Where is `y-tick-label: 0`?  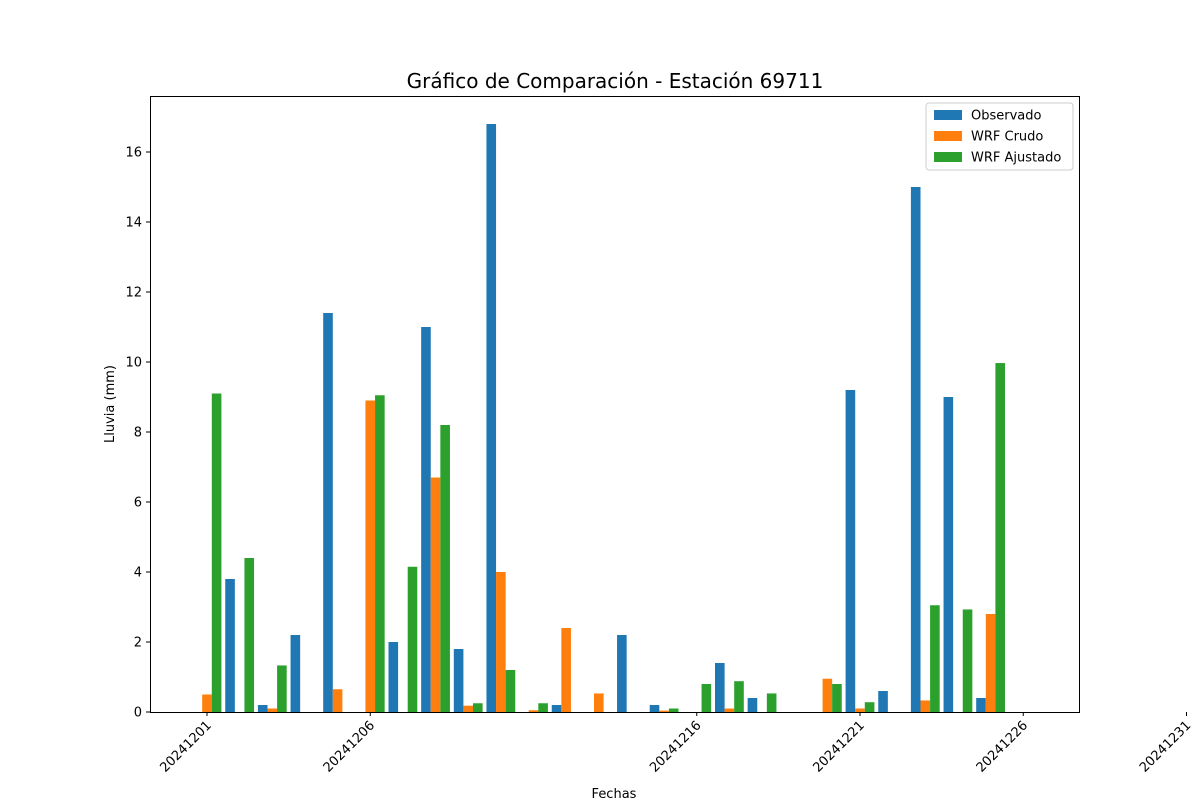 y-tick-label: 0 is located at coordinates (138, 713).